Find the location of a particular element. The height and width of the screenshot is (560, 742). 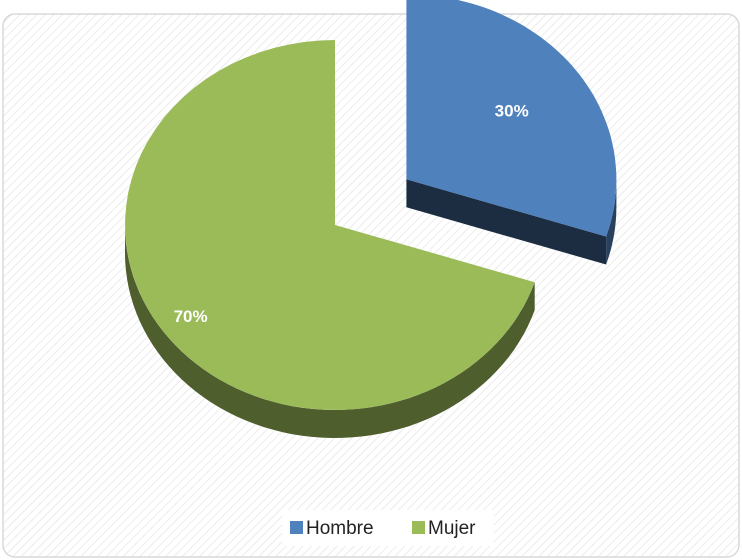

data-label: 30% is located at coordinates (512, 110).